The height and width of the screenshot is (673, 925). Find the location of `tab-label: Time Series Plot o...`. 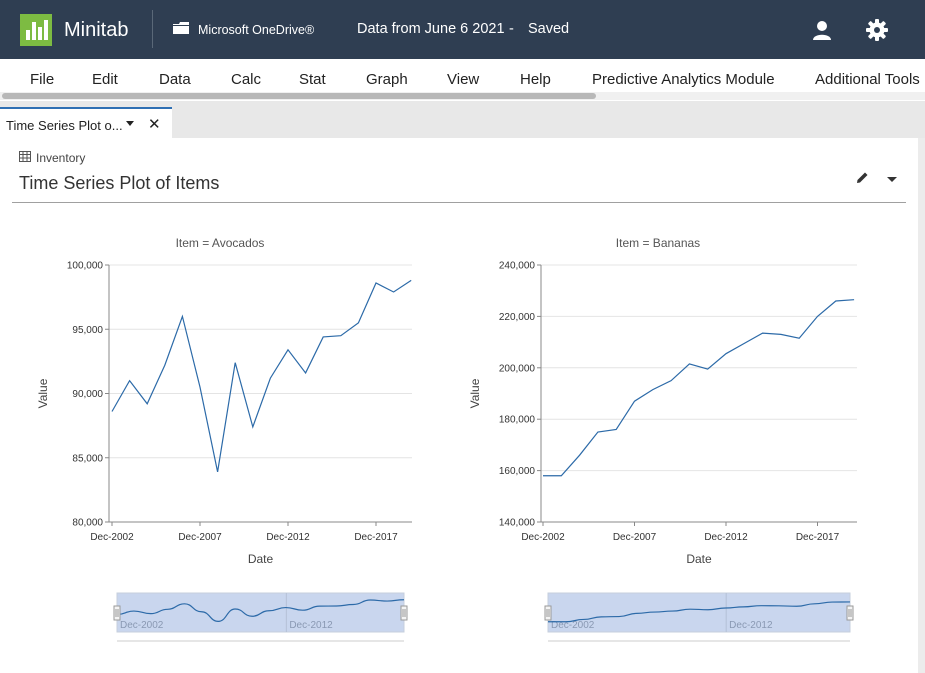

tab-label: Time Series Plot o... is located at coordinates (64, 125).